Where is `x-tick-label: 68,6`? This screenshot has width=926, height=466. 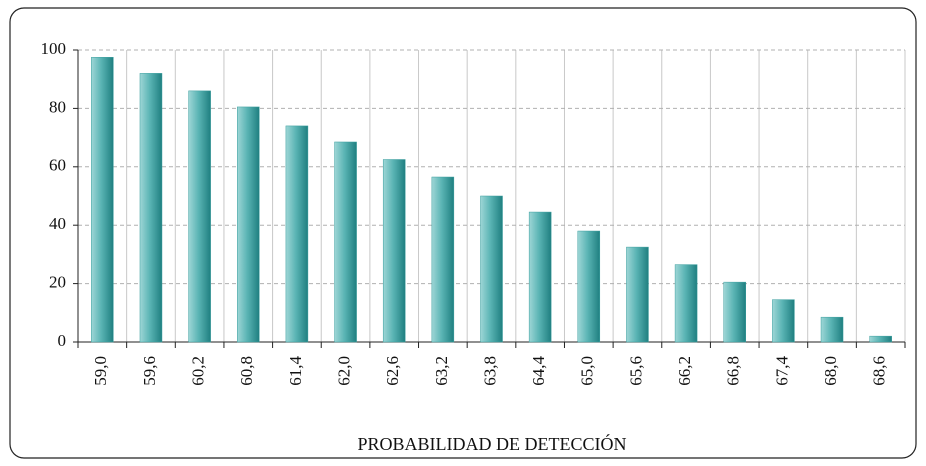
x-tick-label: 68,6 is located at coordinates (879, 371).